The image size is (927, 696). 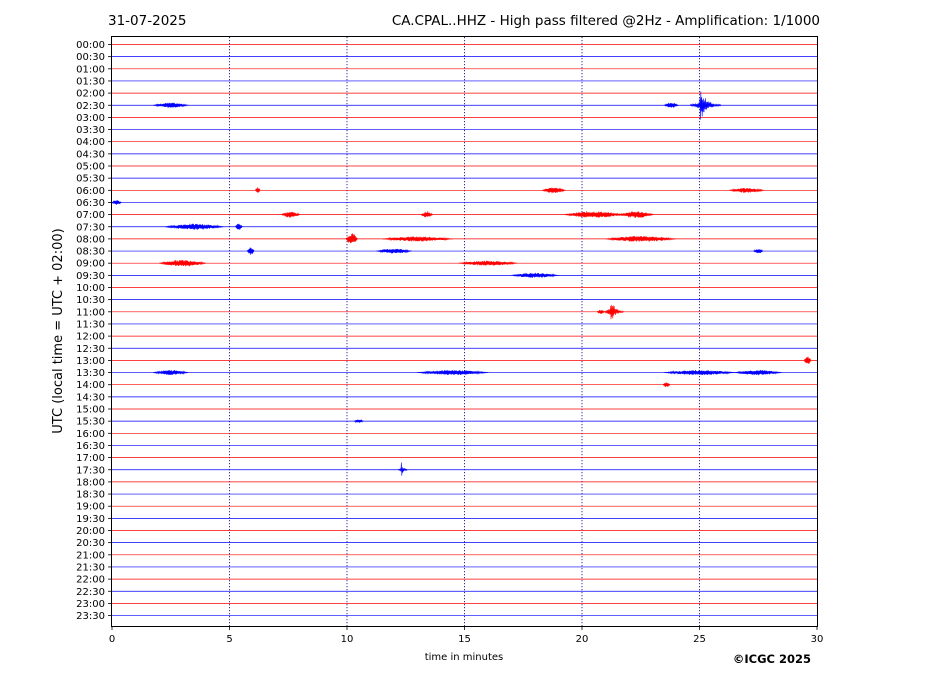 What do you see at coordinates (90, 227) in the screenshot?
I see `y-tick-label: 07:30` at bounding box center [90, 227].